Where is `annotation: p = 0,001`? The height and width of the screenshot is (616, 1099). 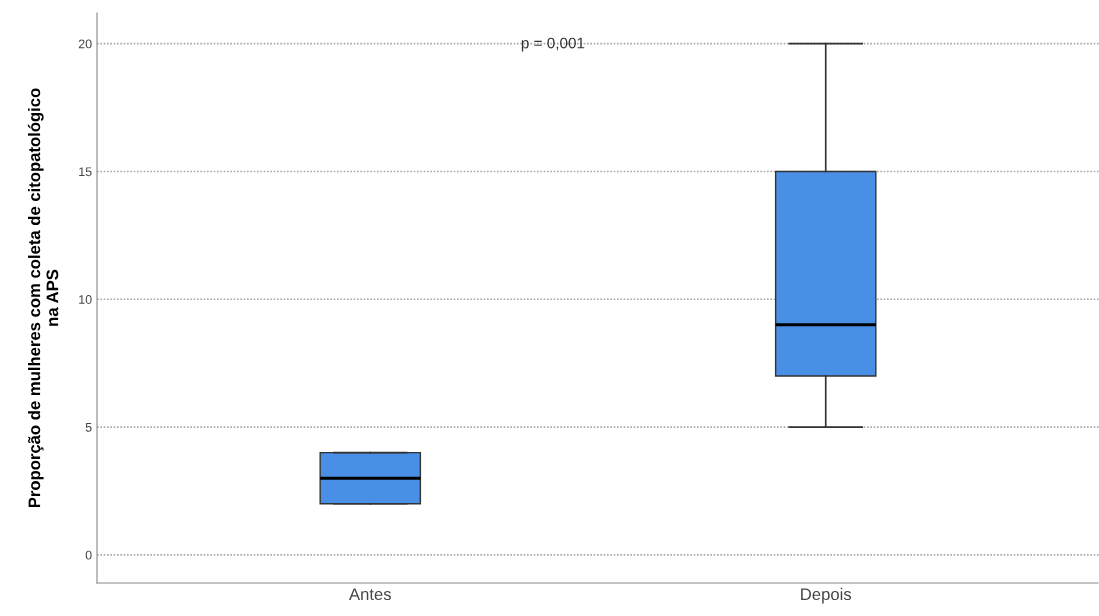
annotation: p = 0,001 is located at coordinates (553, 44).